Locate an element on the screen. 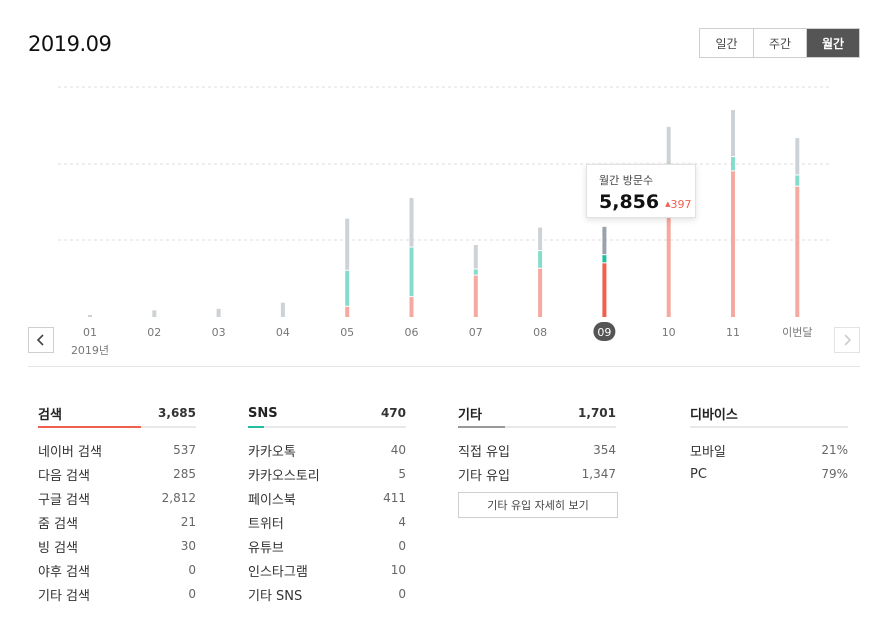  x-tick-label: 10 is located at coordinates (669, 332).